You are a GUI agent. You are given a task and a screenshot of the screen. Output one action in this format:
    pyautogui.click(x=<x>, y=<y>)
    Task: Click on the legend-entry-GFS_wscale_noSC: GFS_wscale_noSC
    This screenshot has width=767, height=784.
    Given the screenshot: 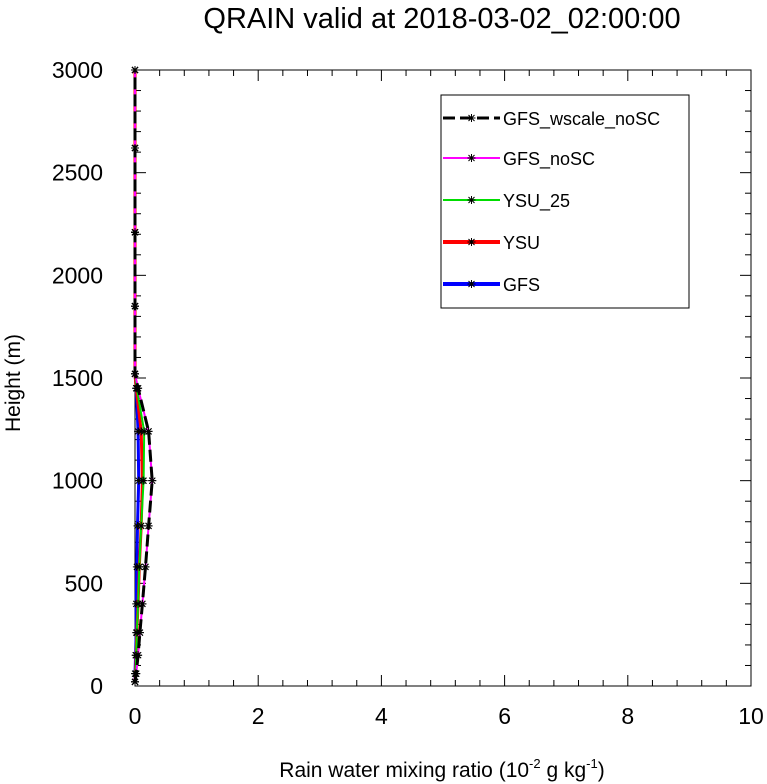 What is the action you would take?
    pyautogui.click(x=551, y=119)
    